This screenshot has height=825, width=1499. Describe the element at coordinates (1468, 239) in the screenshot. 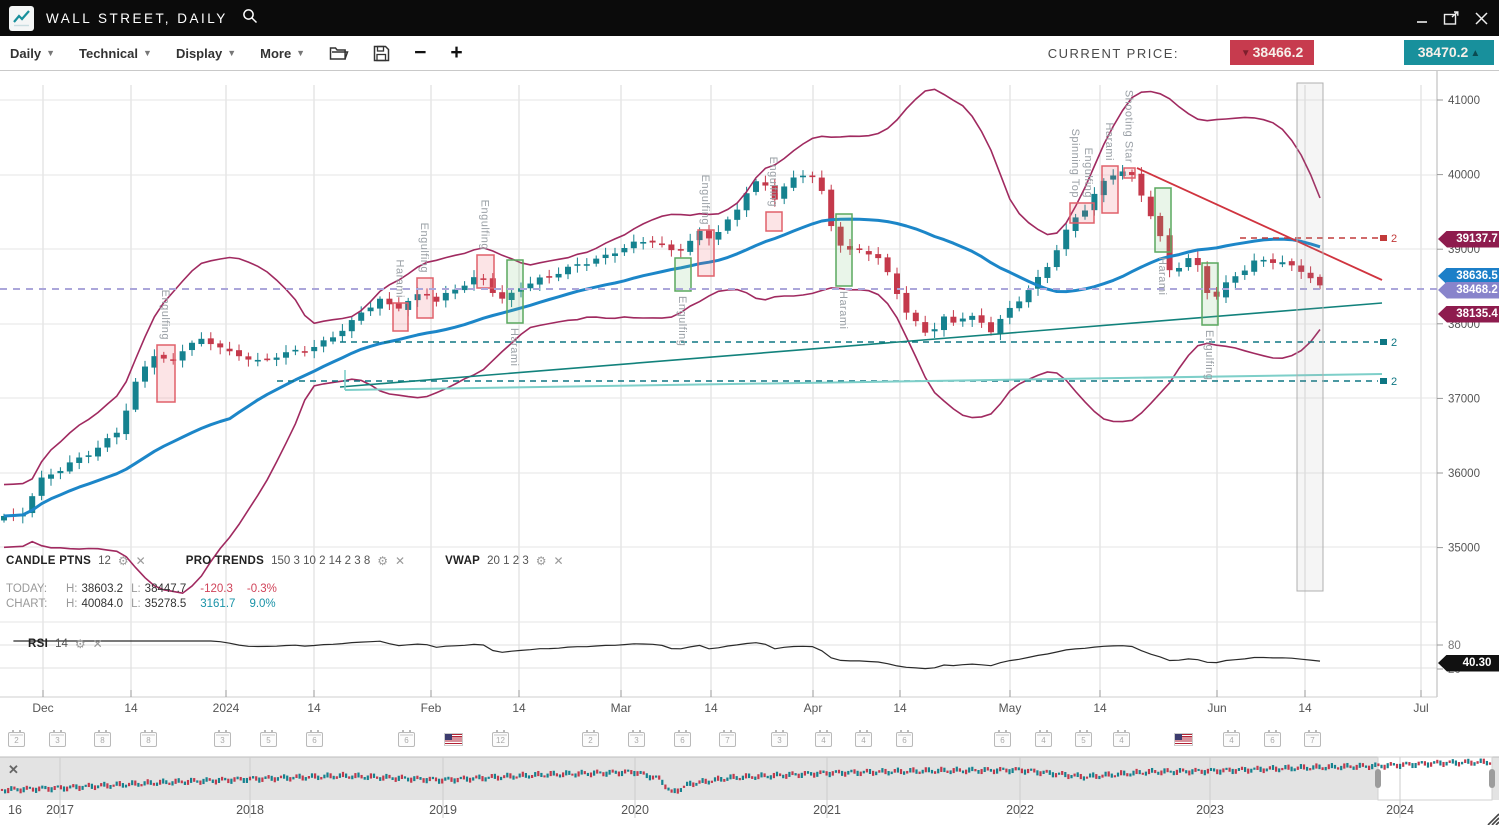

I see `price-axis-tag: 39137.7` at that location.